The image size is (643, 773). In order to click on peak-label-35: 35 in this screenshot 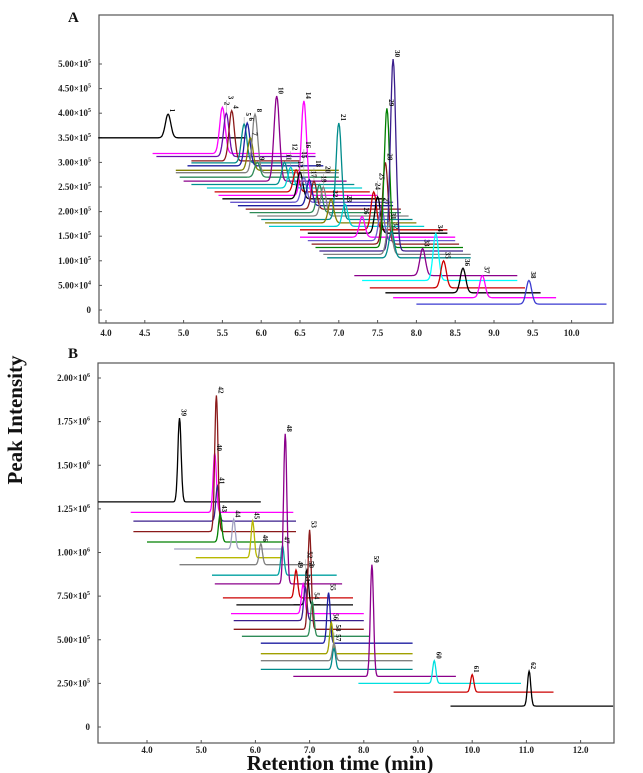, I will do `click(448, 256)`.